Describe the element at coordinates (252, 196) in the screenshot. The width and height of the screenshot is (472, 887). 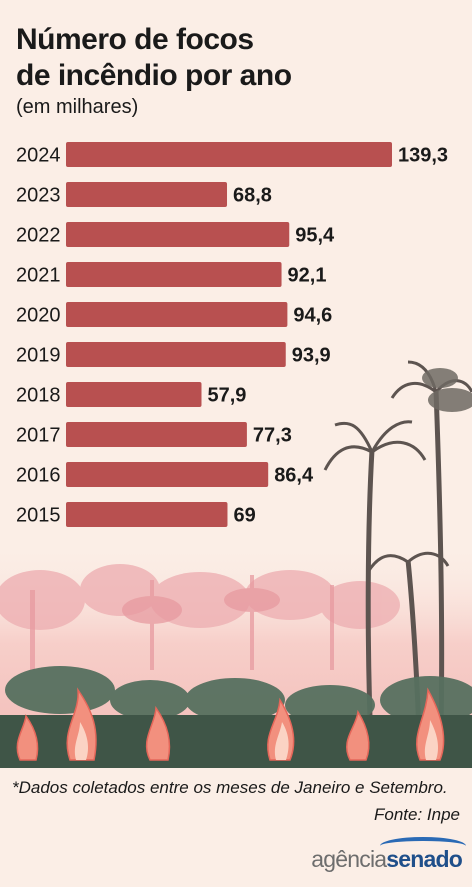
I see `value-label-2023: 68,8` at that location.